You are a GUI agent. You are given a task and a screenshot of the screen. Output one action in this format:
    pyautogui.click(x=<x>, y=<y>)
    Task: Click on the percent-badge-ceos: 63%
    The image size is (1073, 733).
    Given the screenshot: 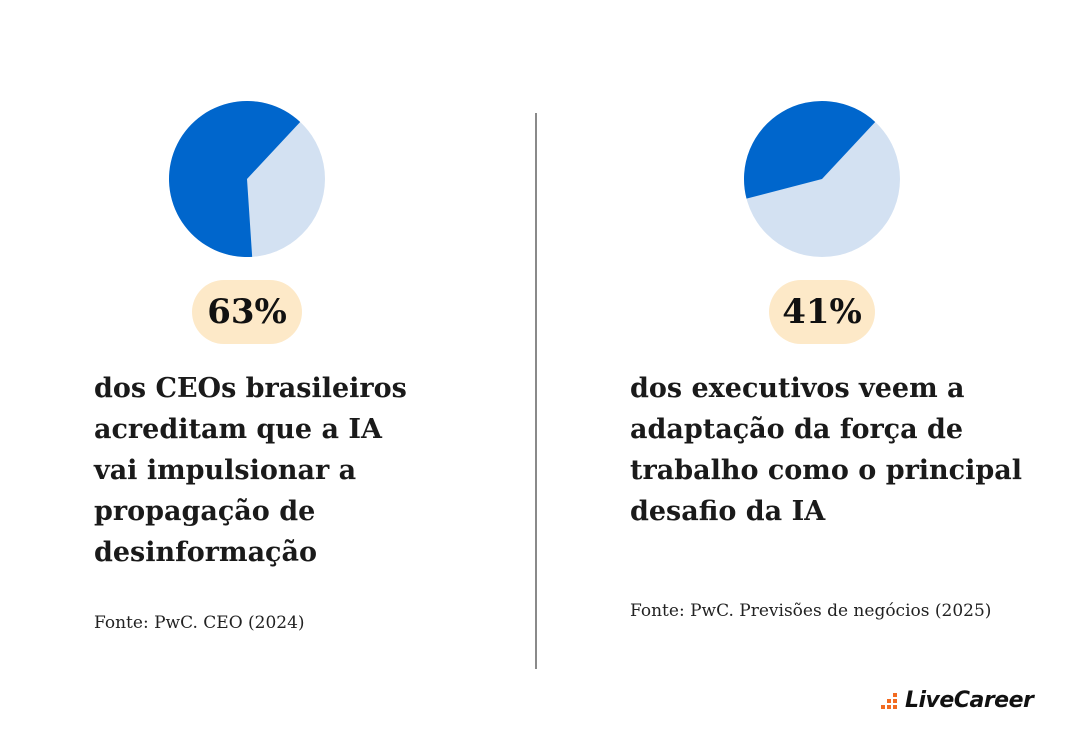 What is the action you would take?
    pyautogui.click(x=247, y=312)
    